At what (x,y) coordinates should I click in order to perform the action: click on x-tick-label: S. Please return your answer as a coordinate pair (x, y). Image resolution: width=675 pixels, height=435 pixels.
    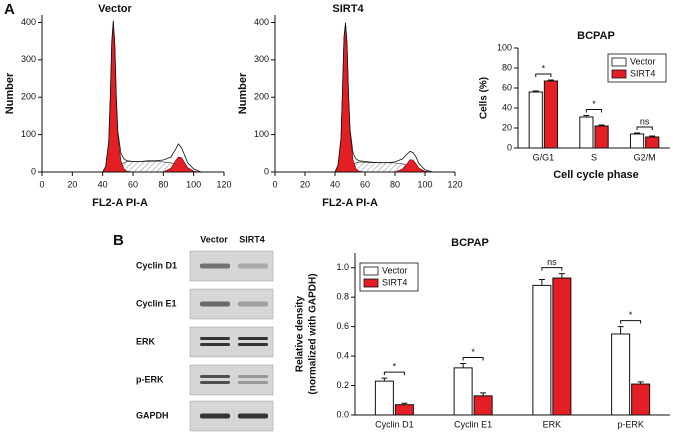
    Looking at the image, I should click on (594, 157).